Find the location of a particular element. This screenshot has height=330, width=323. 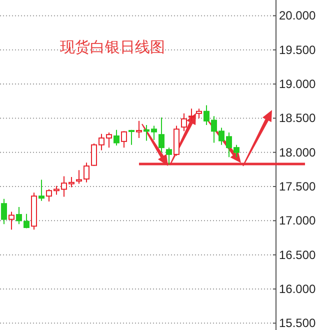

y-tick-label: 16.500 is located at coordinates (297, 255).